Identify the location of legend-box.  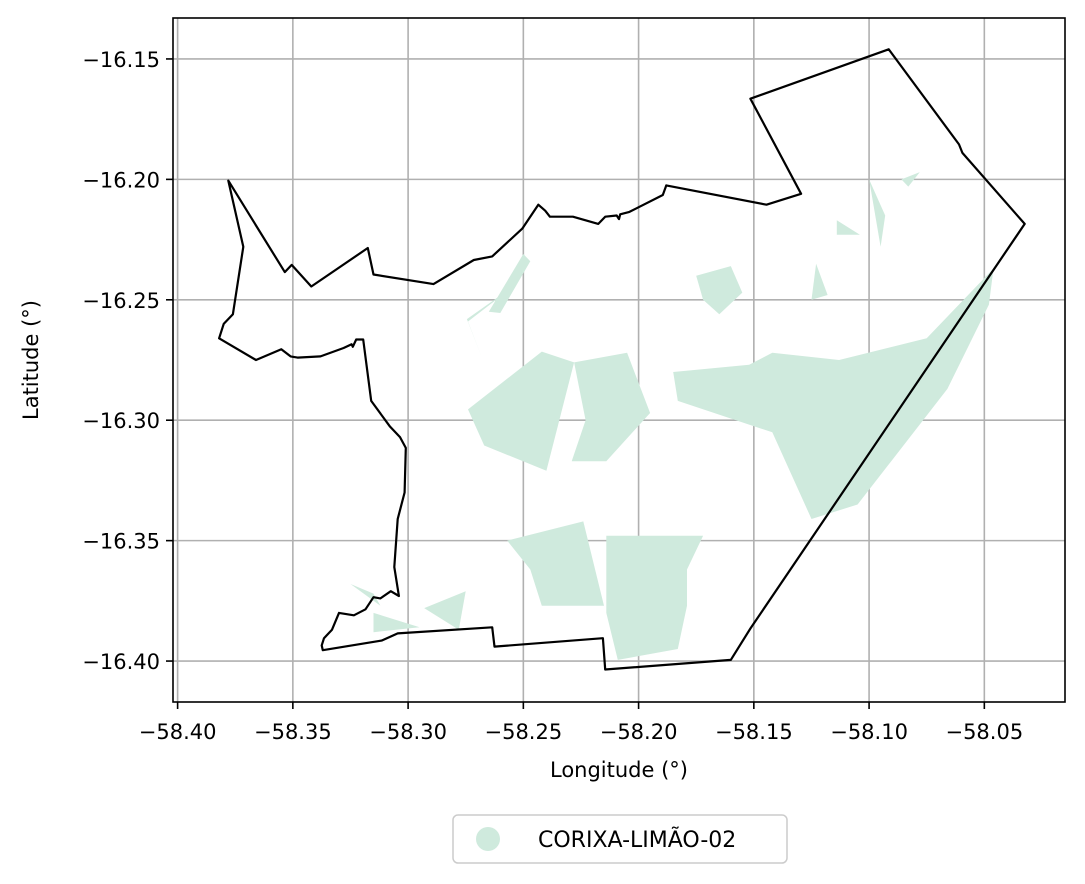
(620, 839).